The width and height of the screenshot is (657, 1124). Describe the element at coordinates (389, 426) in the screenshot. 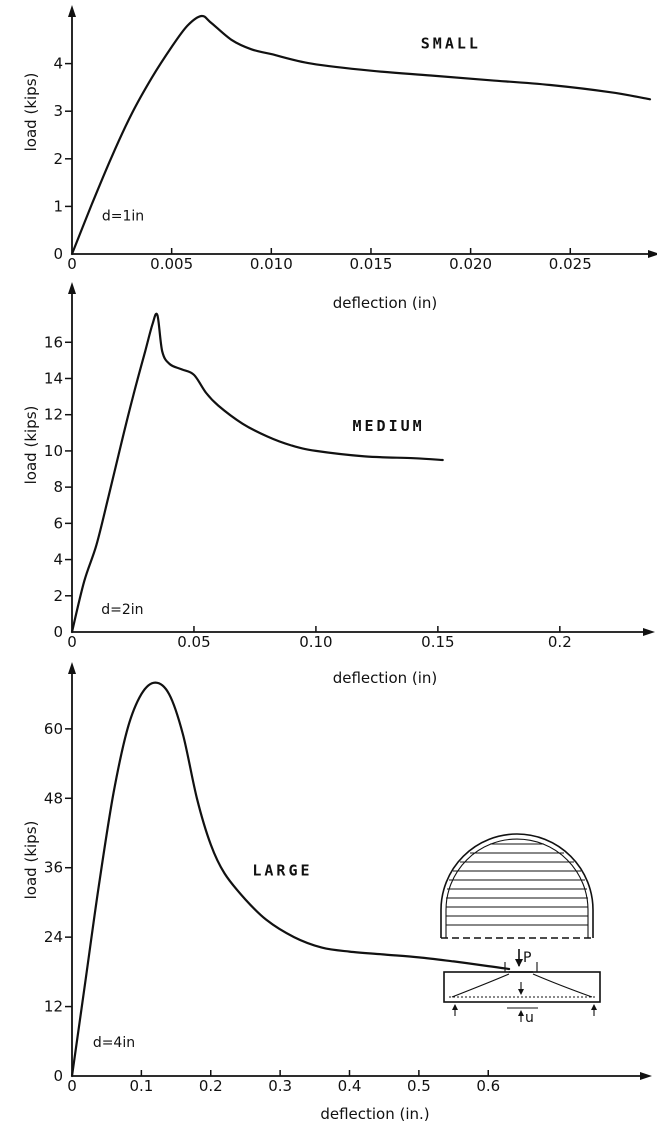

I see `series-label-medium: MEDIUM` at that location.